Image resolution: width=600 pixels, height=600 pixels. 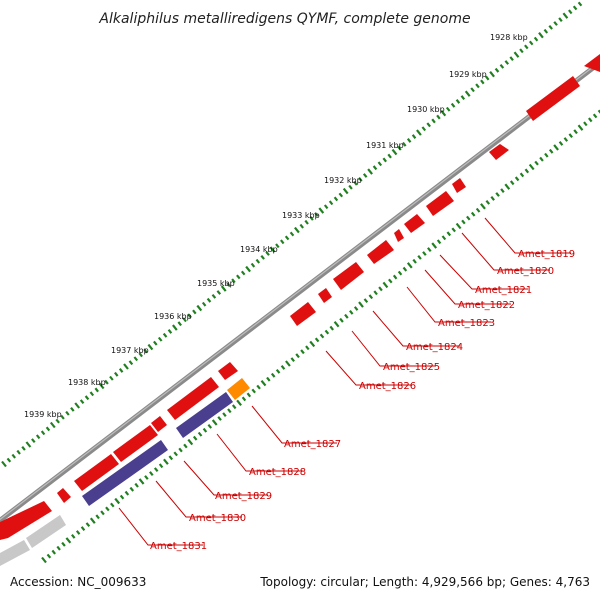 What do you see at coordinates (312, 444) in the screenshot?
I see `gene-label: Amet_1827` at bounding box center [312, 444].